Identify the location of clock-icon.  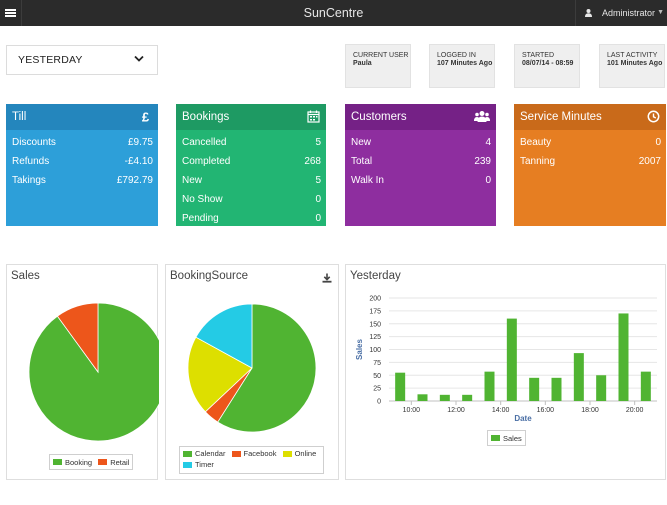
(653, 116).